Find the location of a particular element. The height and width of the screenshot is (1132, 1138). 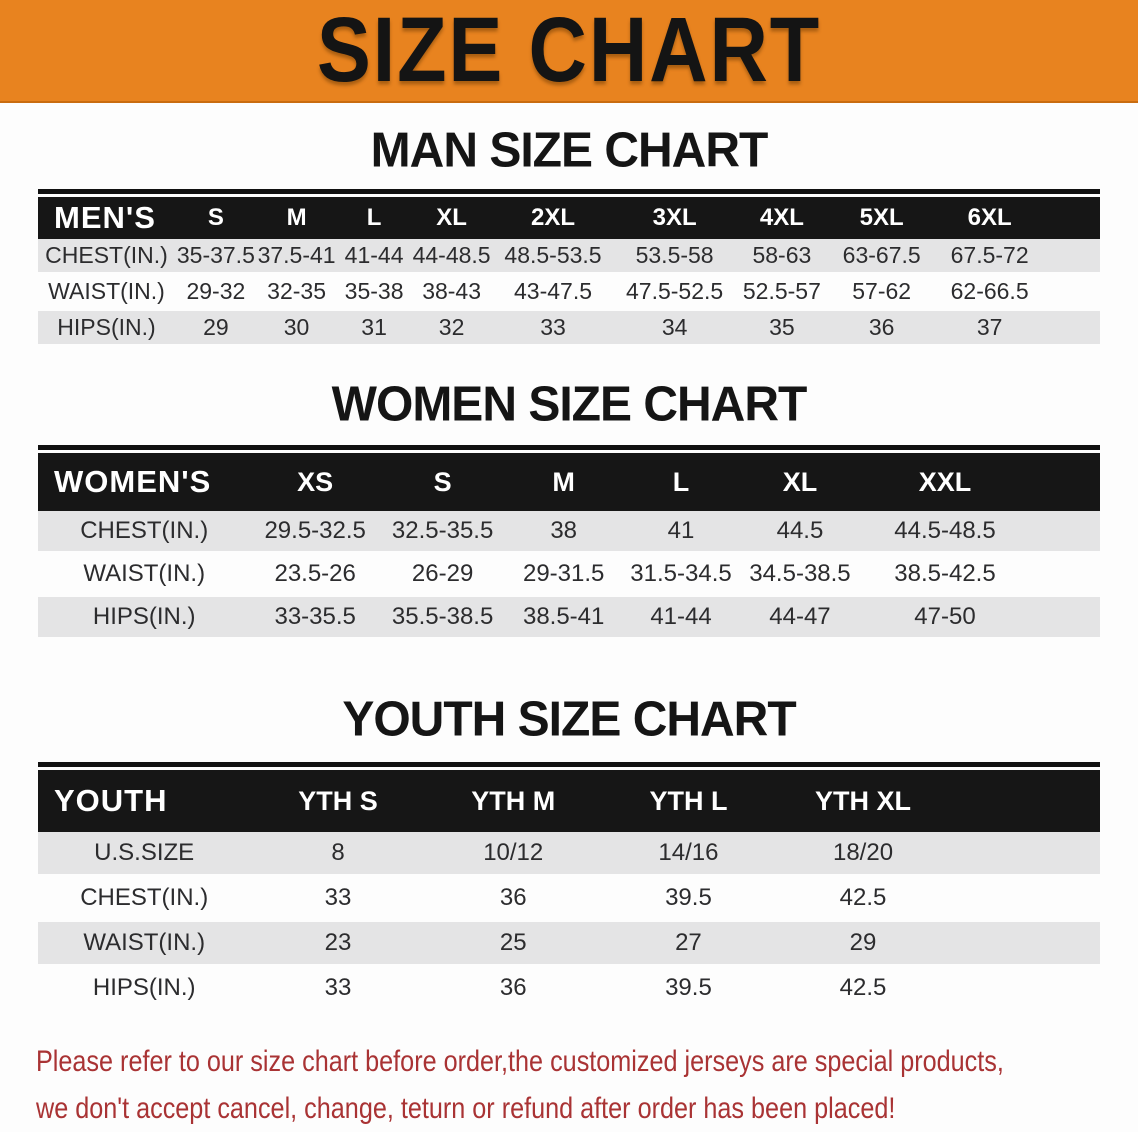

size-value-cell: 10/12 is located at coordinates (513, 854).